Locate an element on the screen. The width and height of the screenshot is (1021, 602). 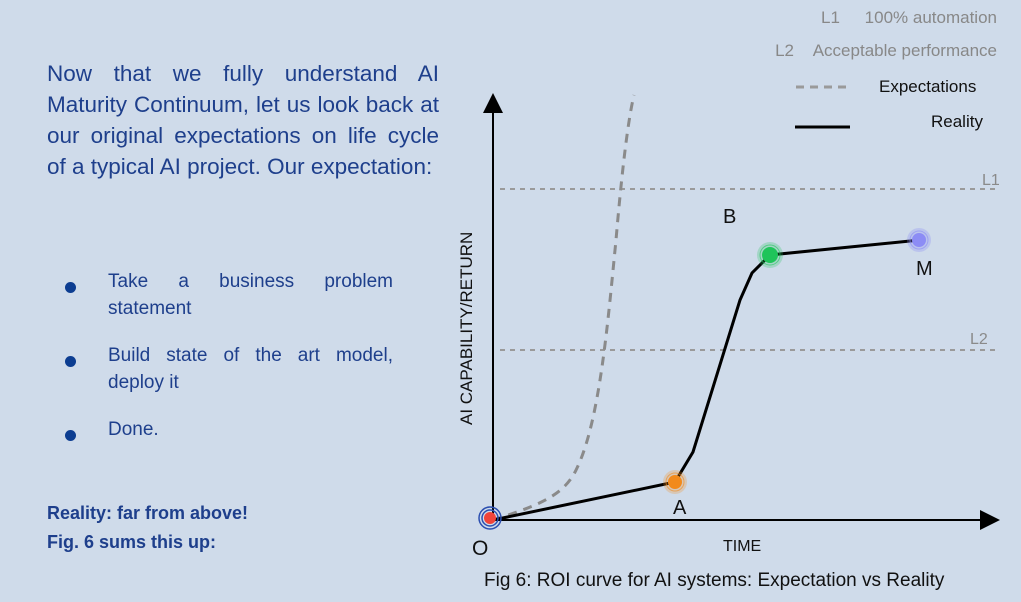
legend-l1: L1 100% automation is located at coordinates (909, 18).